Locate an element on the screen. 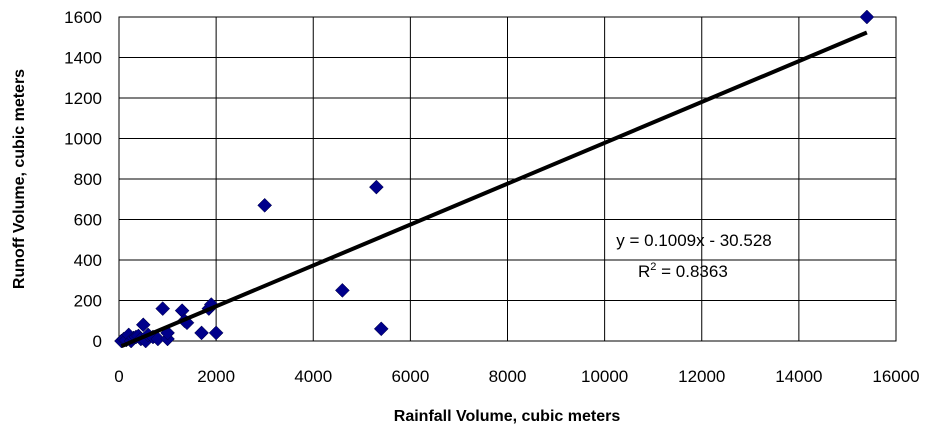 The image size is (929, 431). x-tick-label: 4000 is located at coordinates (313, 376).